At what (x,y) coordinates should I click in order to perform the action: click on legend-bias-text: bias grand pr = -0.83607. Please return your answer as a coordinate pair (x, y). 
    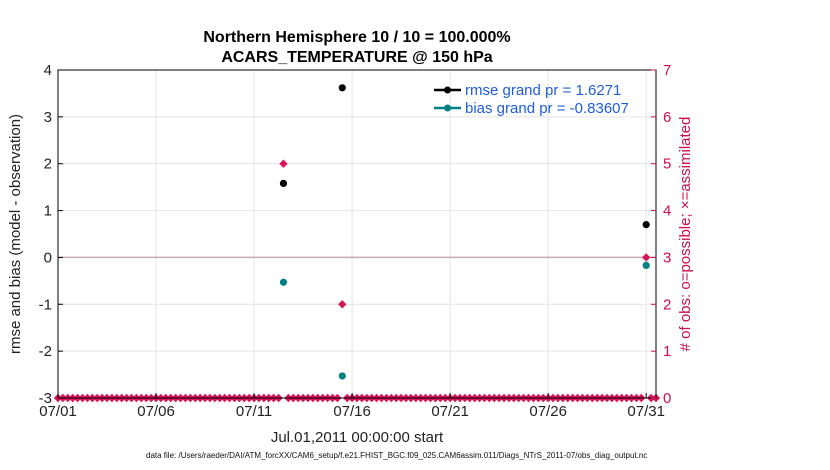
    Looking at the image, I should click on (547, 108).